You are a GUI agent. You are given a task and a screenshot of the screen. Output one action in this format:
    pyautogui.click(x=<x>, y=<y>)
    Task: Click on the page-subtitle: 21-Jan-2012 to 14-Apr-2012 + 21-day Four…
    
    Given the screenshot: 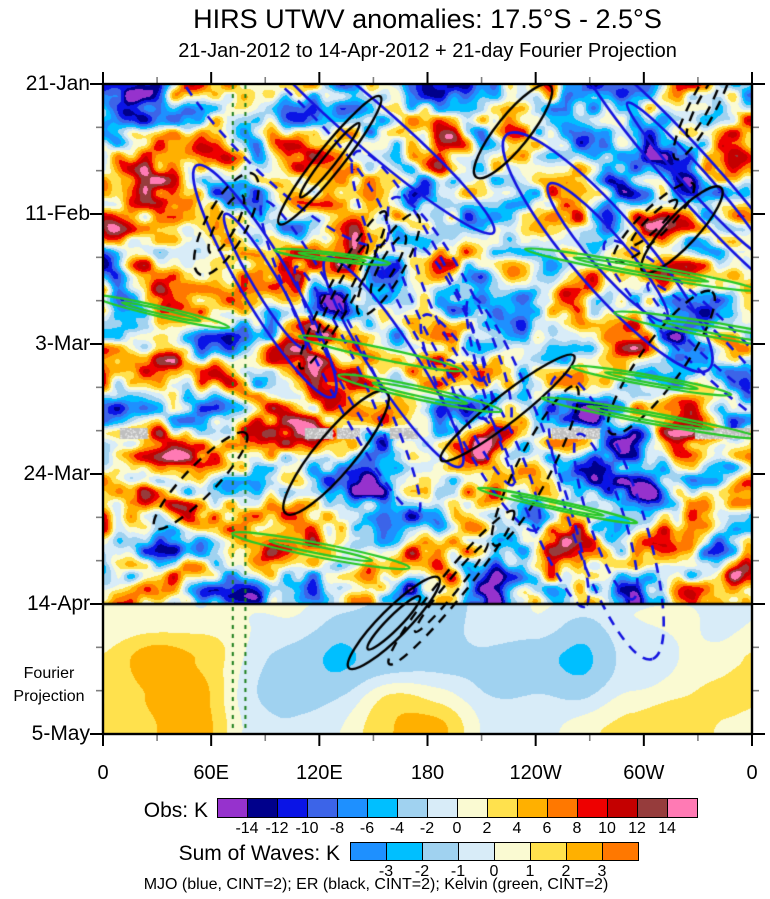 What is the action you would take?
    pyautogui.click(x=427, y=51)
    